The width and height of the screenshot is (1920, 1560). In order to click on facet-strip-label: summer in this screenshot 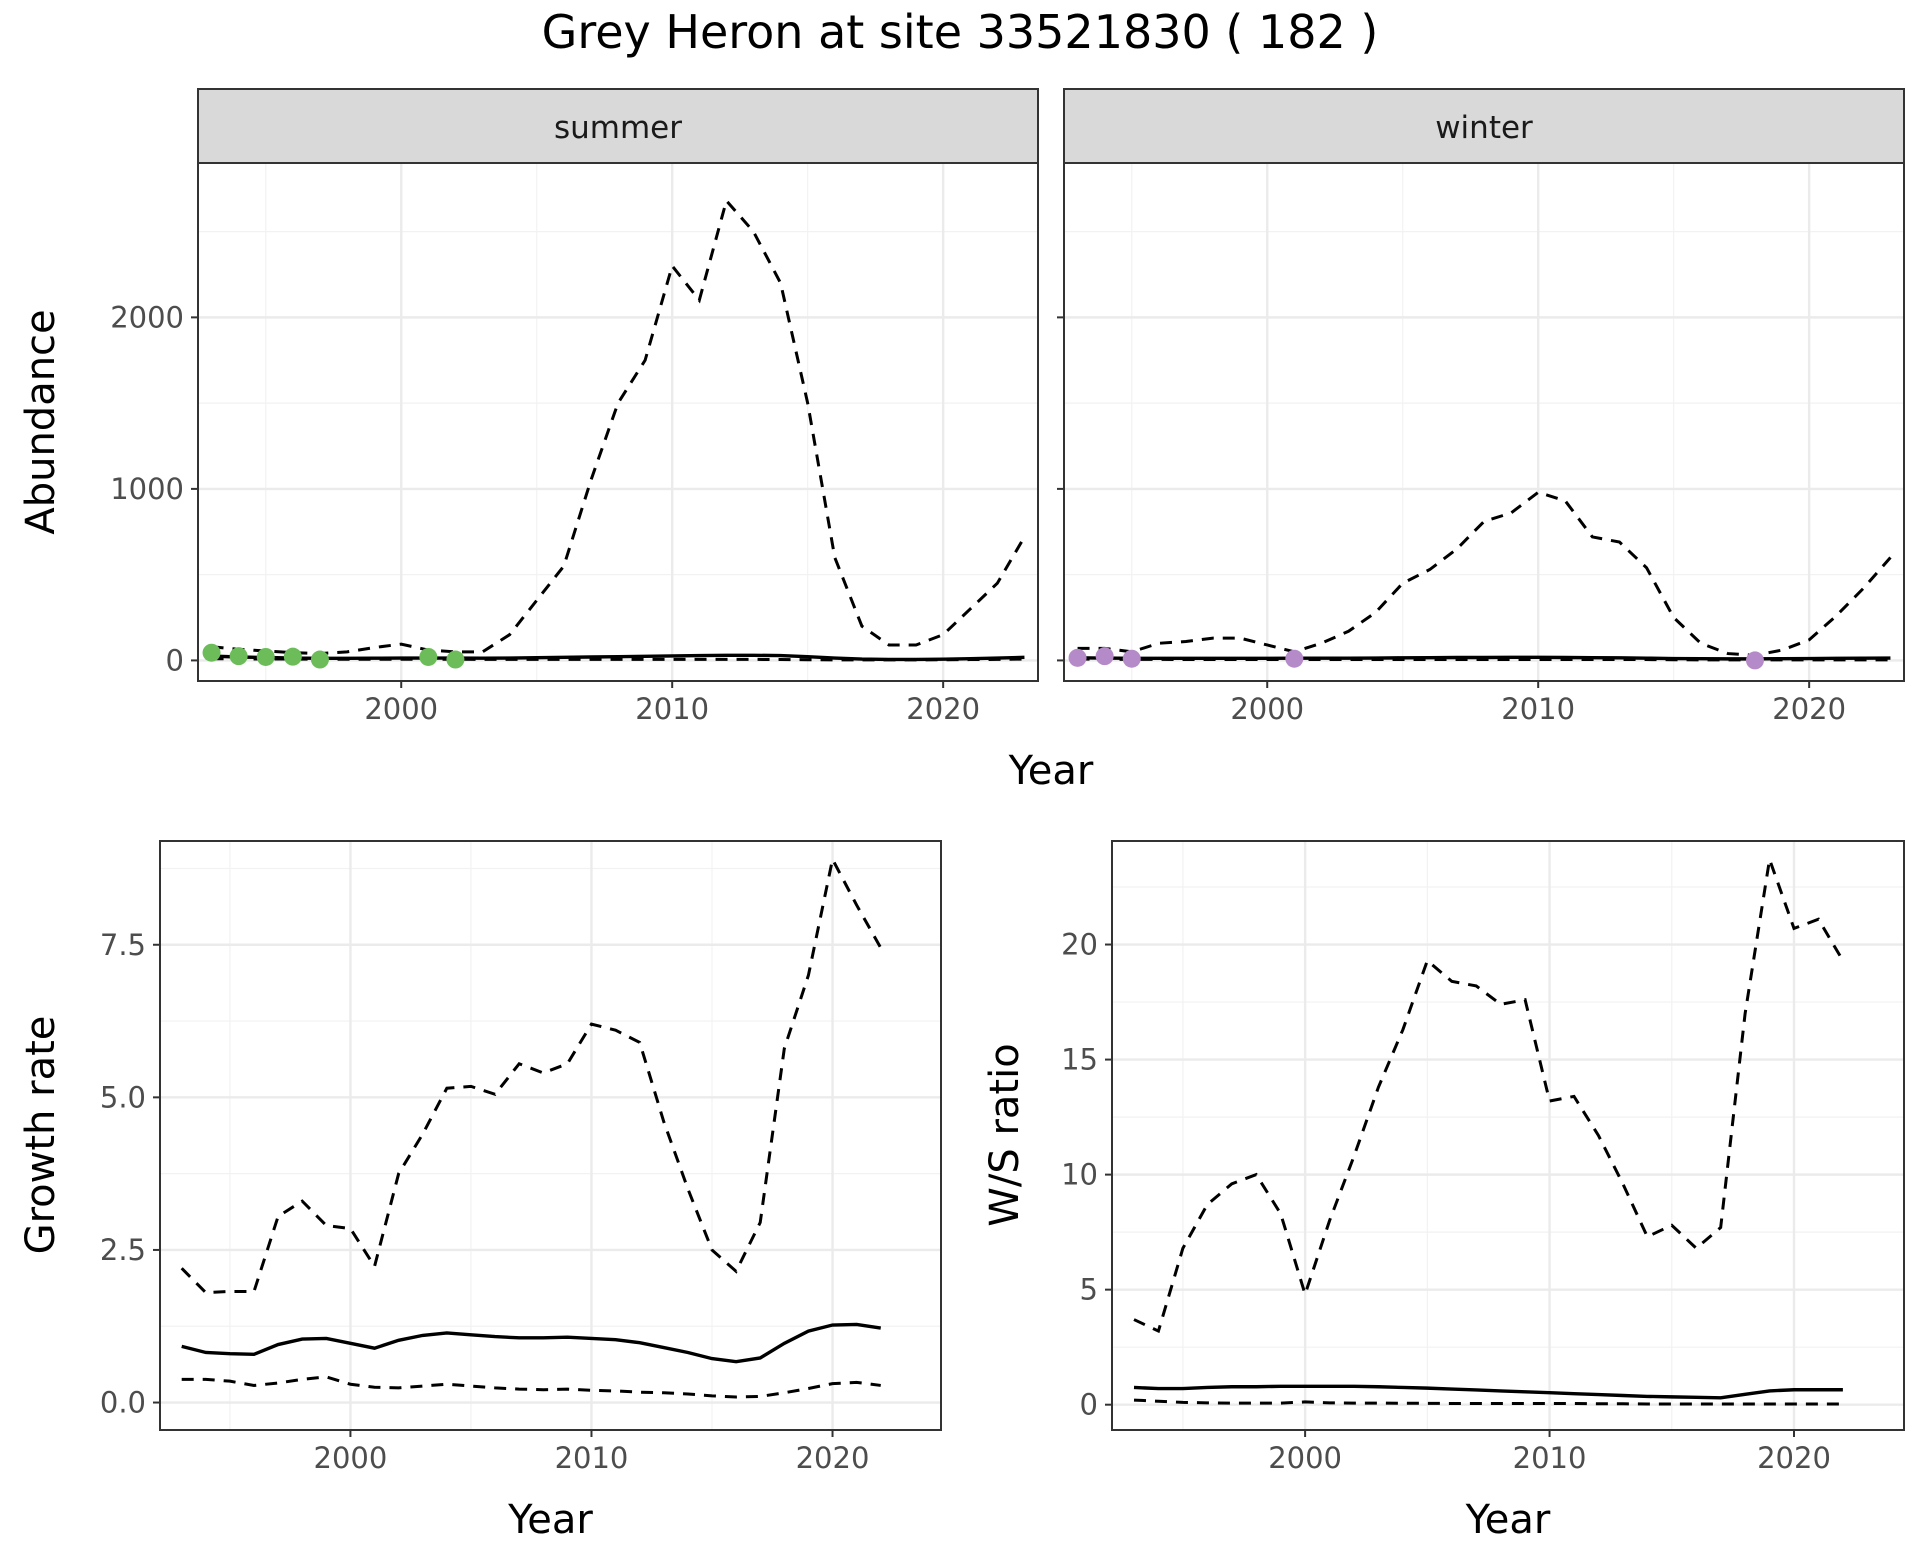, I will do `click(618, 128)`.